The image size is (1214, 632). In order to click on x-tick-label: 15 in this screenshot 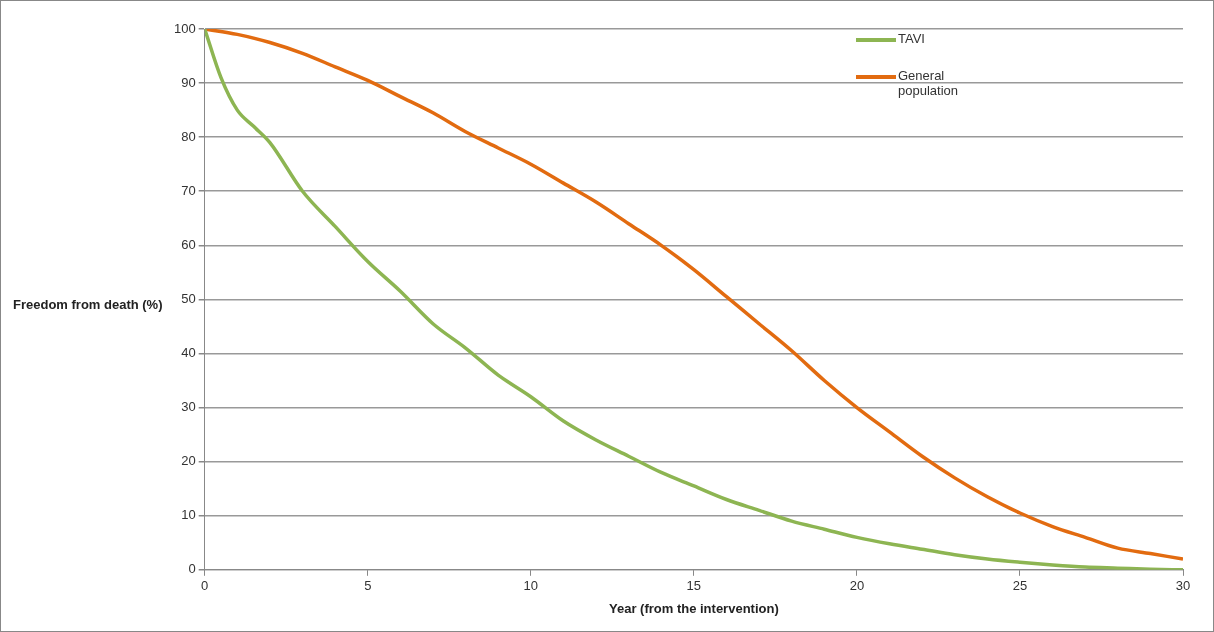, I will do `click(694, 586)`.